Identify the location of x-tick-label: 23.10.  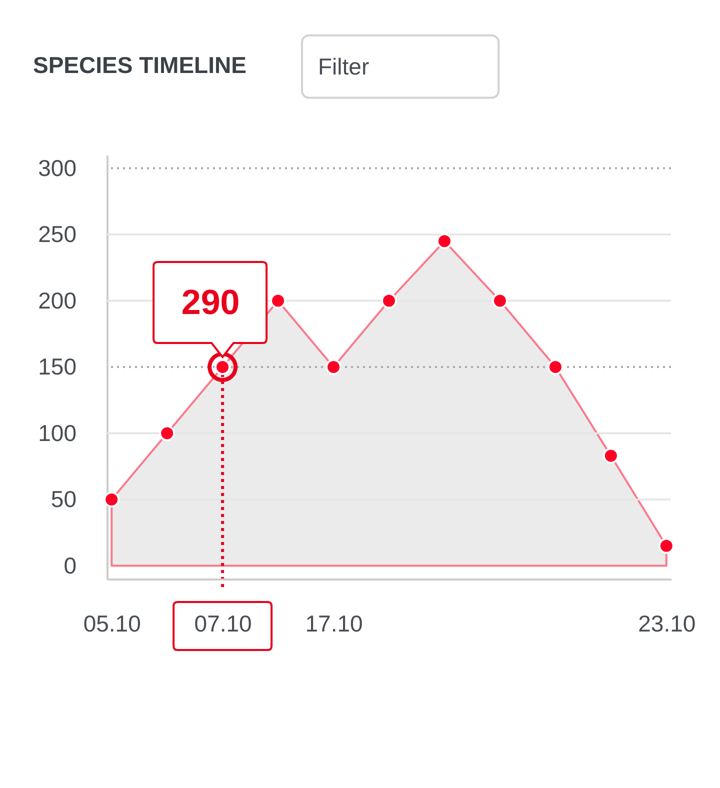
(667, 623).